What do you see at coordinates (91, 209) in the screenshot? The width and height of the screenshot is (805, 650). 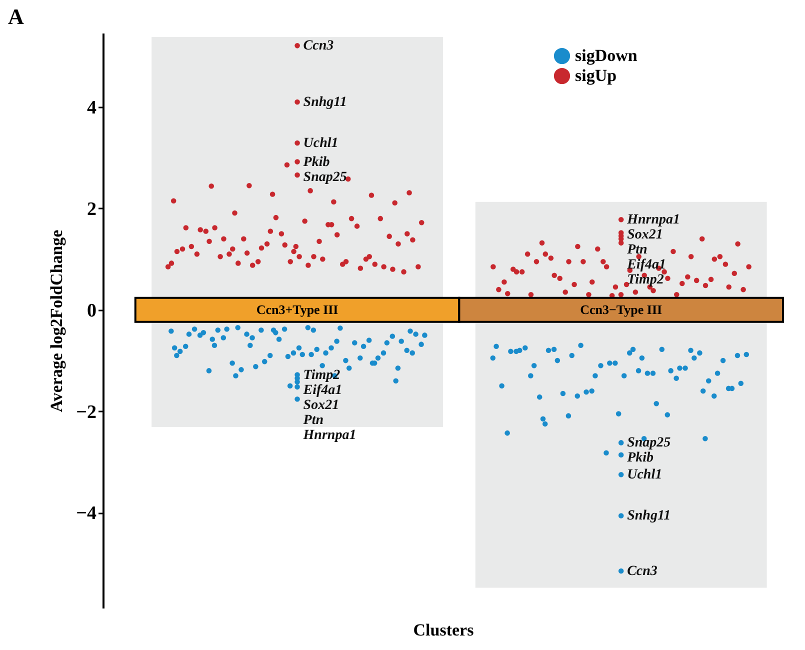 I see `y-tick-label: 2` at bounding box center [91, 209].